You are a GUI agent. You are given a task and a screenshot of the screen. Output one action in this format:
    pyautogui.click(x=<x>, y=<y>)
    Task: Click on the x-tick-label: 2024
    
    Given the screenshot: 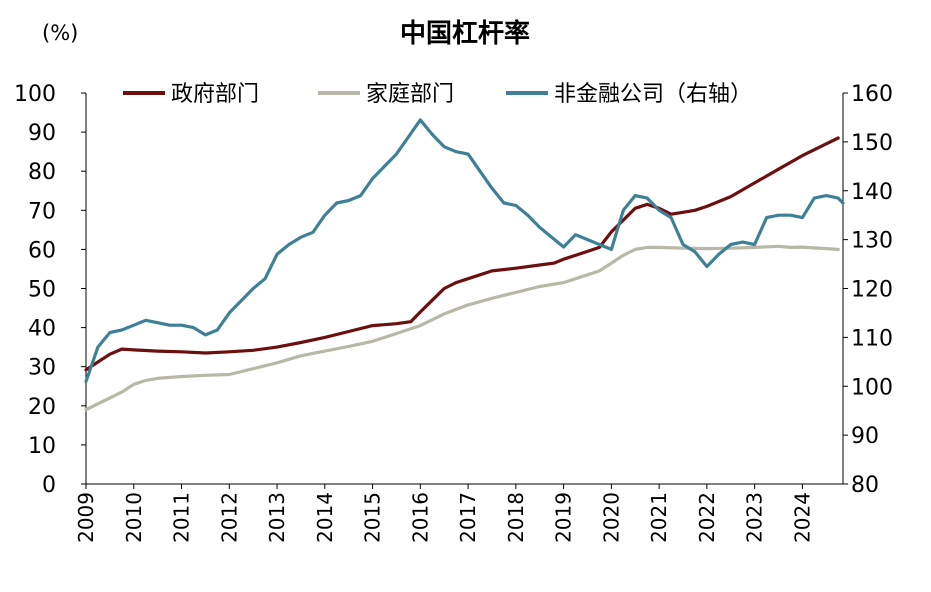 What is the action you would take?
    pyautogui.click(x=802, y=517)
    